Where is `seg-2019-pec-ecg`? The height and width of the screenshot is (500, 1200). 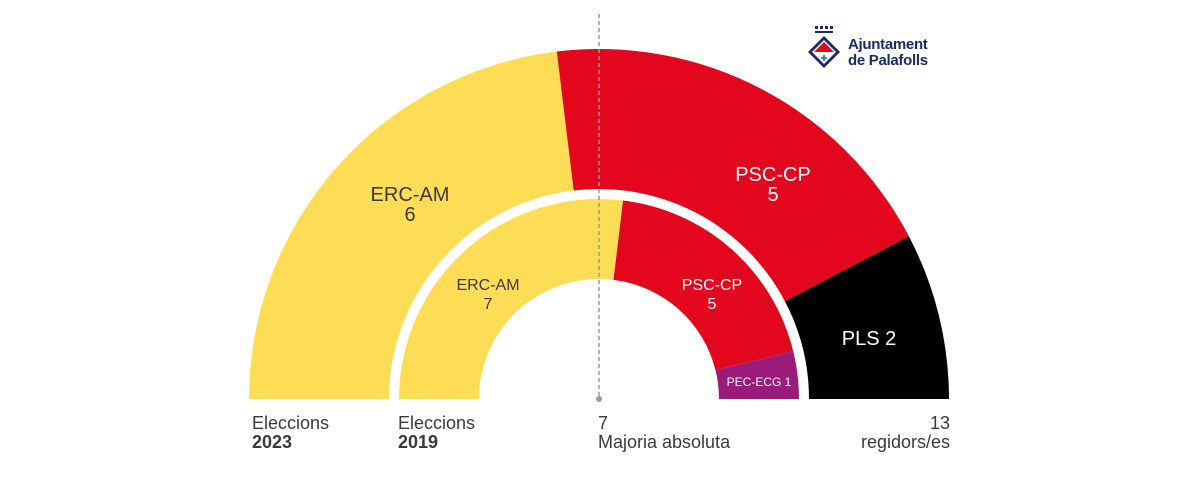 seg-2019-pec-ecg is located at coordinates (757, 375).